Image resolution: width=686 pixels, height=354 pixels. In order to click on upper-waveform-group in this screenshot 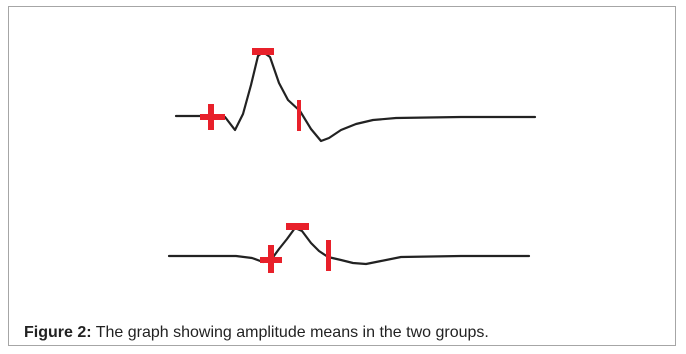, I will do `click(355, 95)`.